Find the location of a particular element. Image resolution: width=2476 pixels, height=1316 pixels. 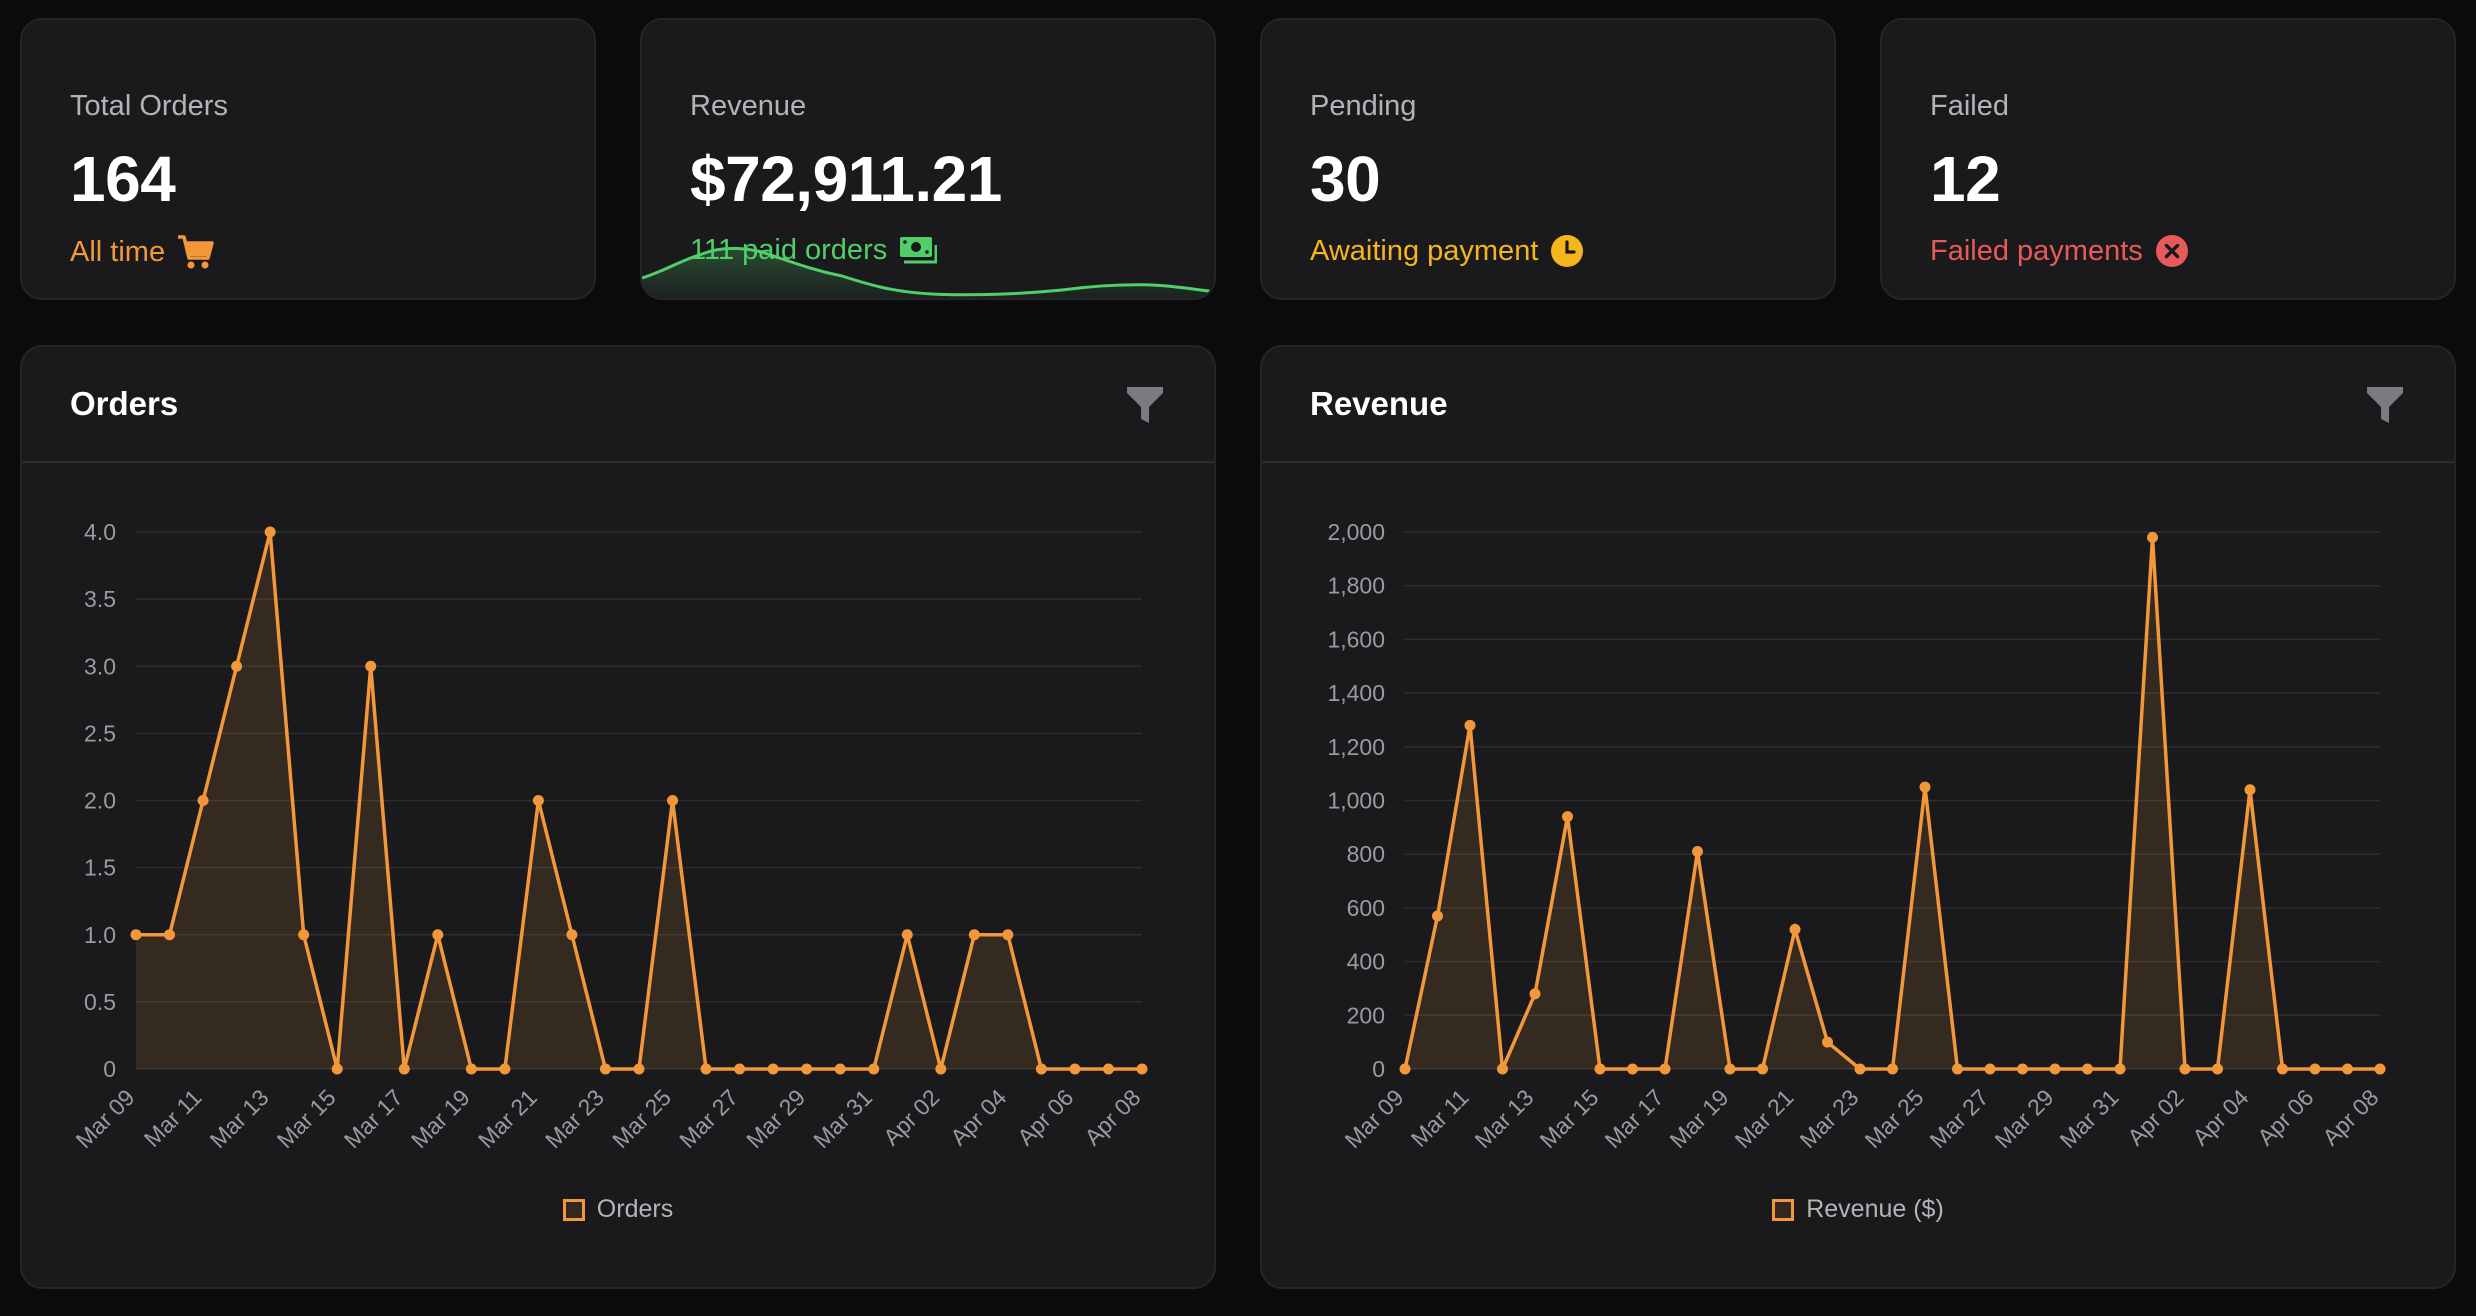

y-tick-label: 3.5 is located at coordinates (100, 599).